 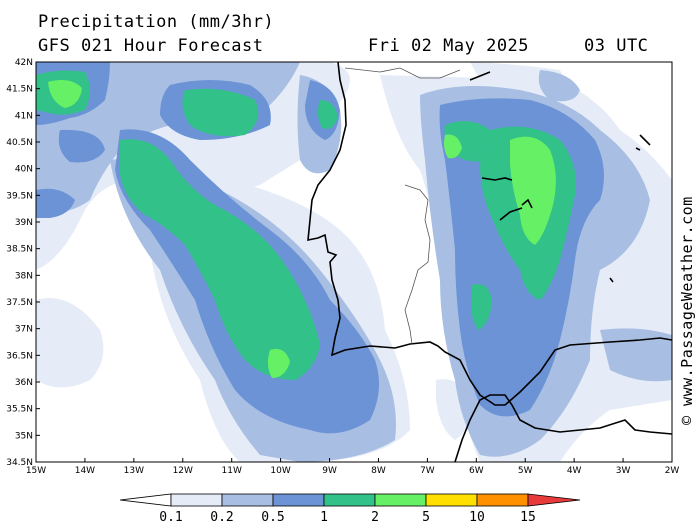 I want to click on site-credit: © www.PassageWeather.com, so click(x=687, y=310).